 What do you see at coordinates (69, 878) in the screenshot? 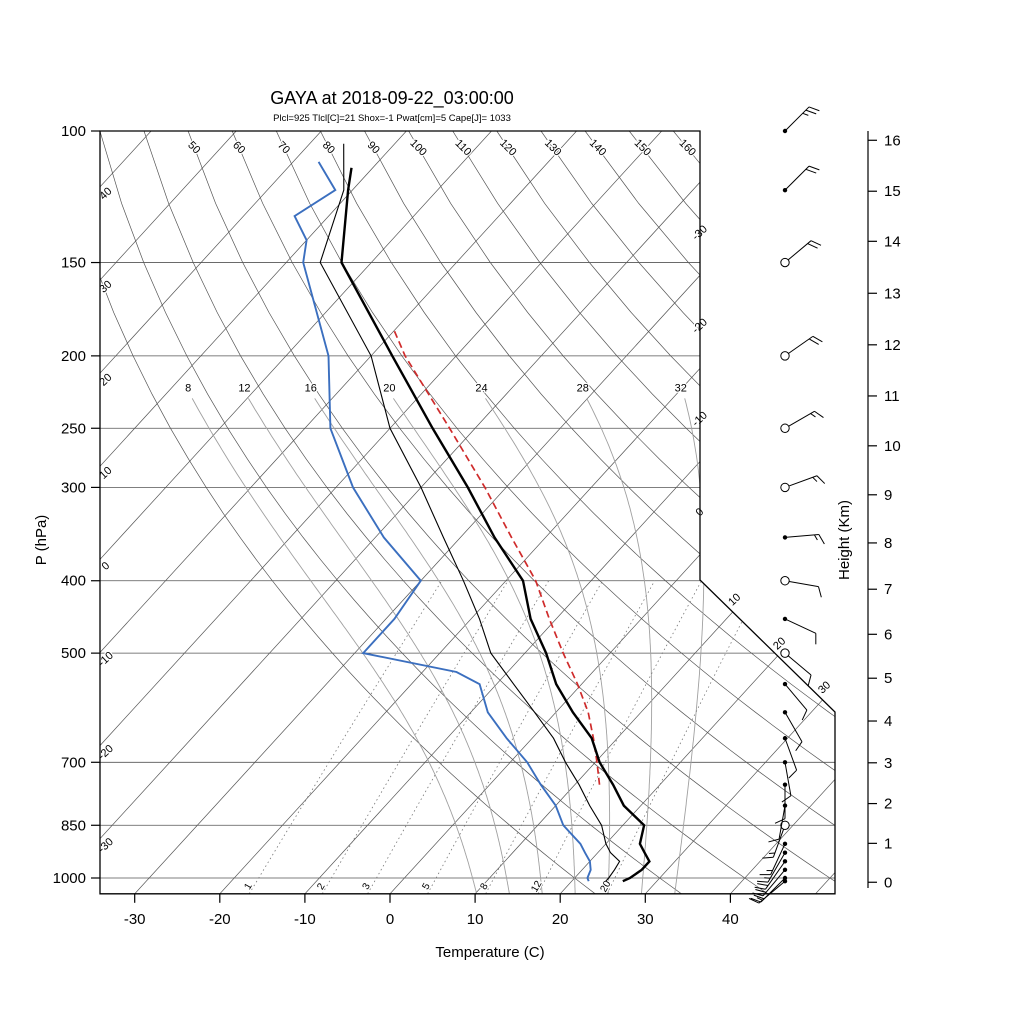
I see `pressure-tick-label: 1000` at bounding box center [69, 878].